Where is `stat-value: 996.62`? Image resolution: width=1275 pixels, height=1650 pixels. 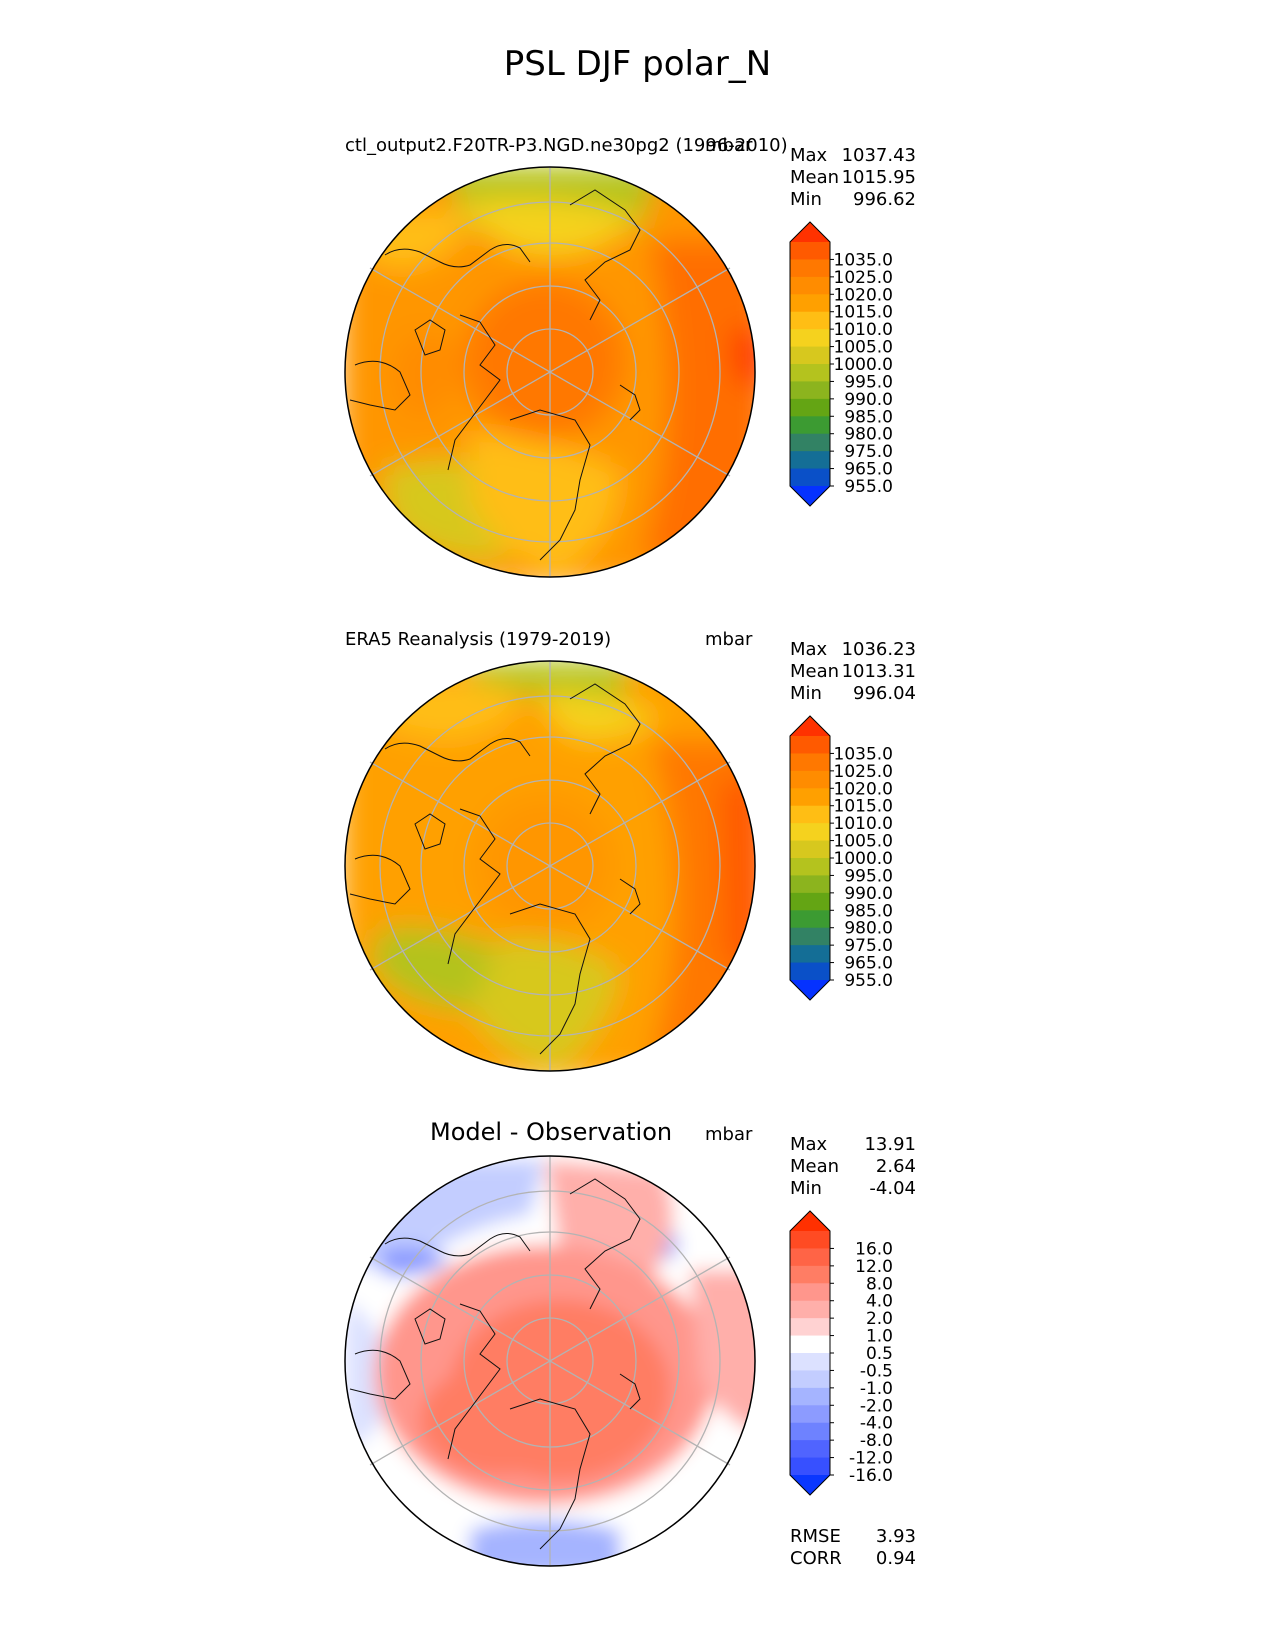 stat-value: 996.62 is located at coordinates (884, 199).